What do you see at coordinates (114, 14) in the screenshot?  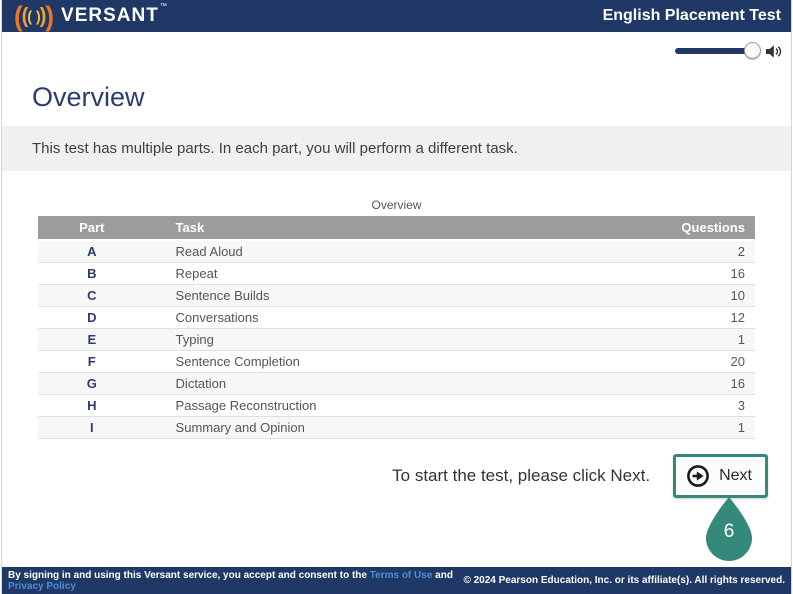 I see `logo-wordmark: VERSANT™` at bounding box center [114, 14].